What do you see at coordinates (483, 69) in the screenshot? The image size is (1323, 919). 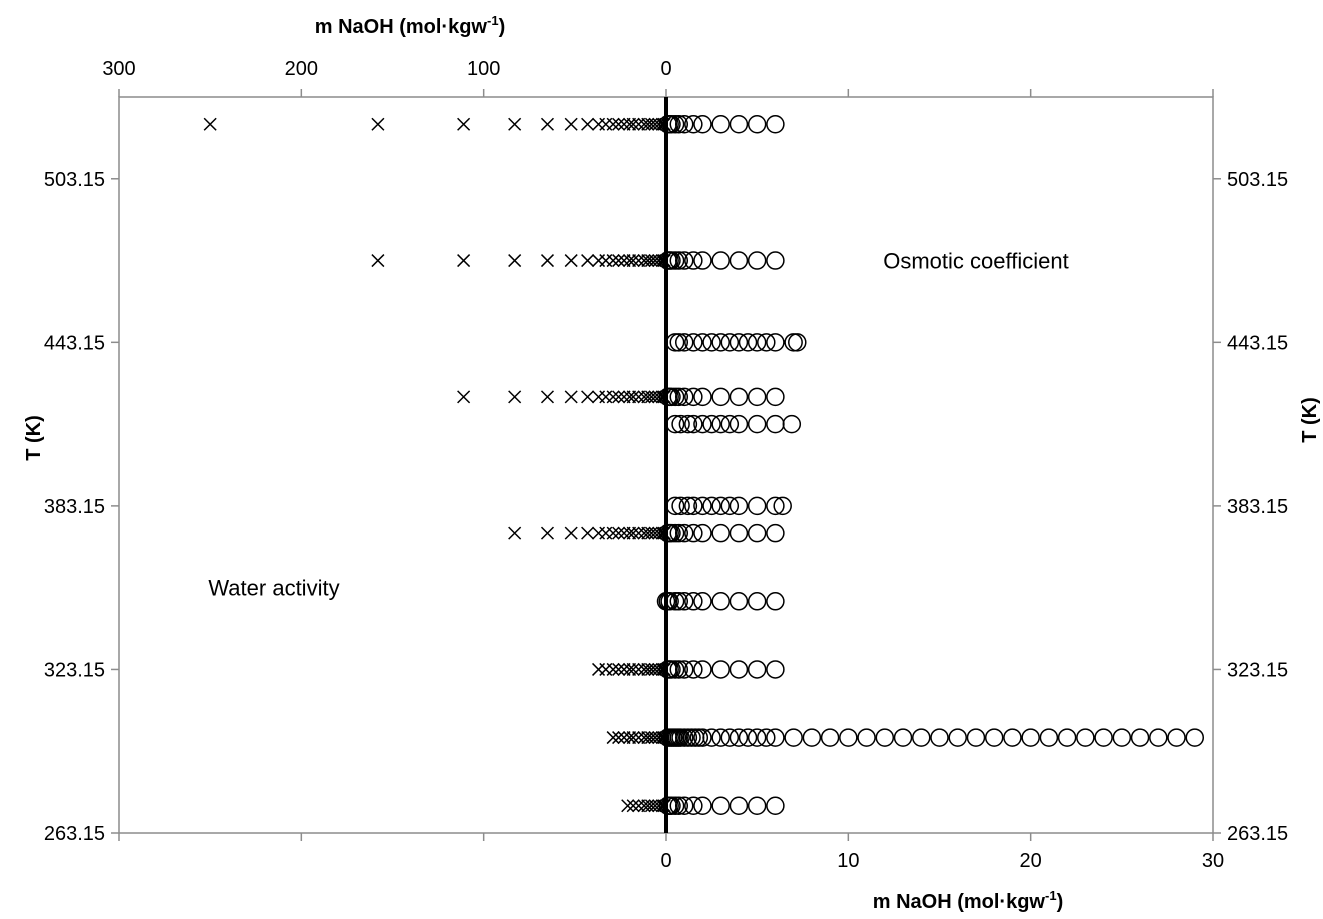 I see `top-tick-label: 100` at bounding box center [483, 69].